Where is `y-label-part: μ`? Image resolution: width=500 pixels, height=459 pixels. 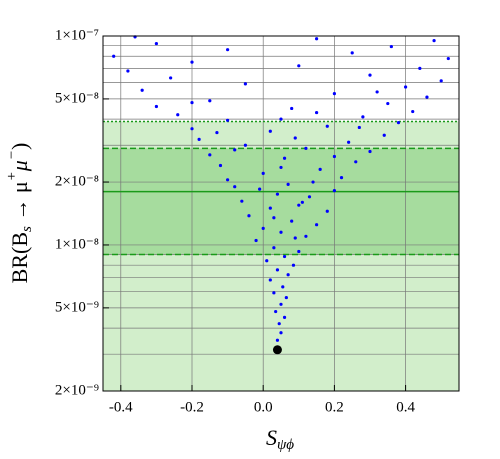 y-label-part: μ is located at coordinates (19, 166).